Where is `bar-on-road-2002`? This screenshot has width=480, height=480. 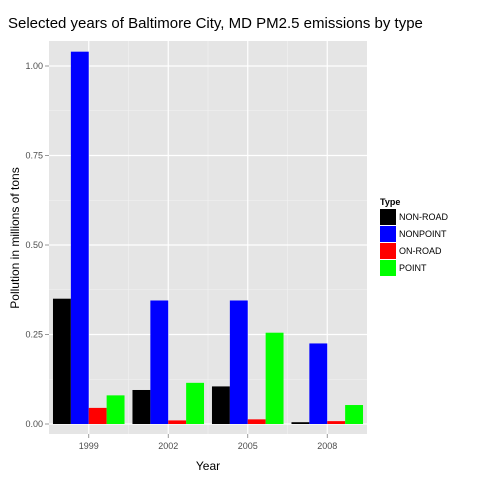 bar-on-road-2002 is located at coordinates (177, 422).